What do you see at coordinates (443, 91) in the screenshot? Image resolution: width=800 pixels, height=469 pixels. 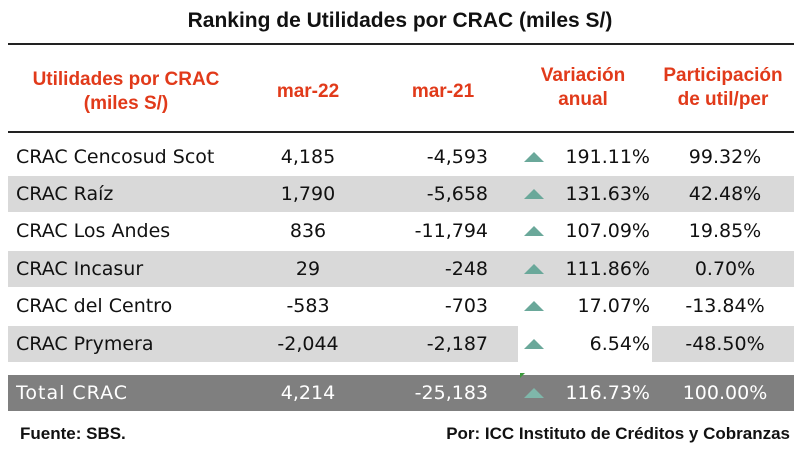 I see `header-mar21: mar-21` at bounding box center [443, 91].